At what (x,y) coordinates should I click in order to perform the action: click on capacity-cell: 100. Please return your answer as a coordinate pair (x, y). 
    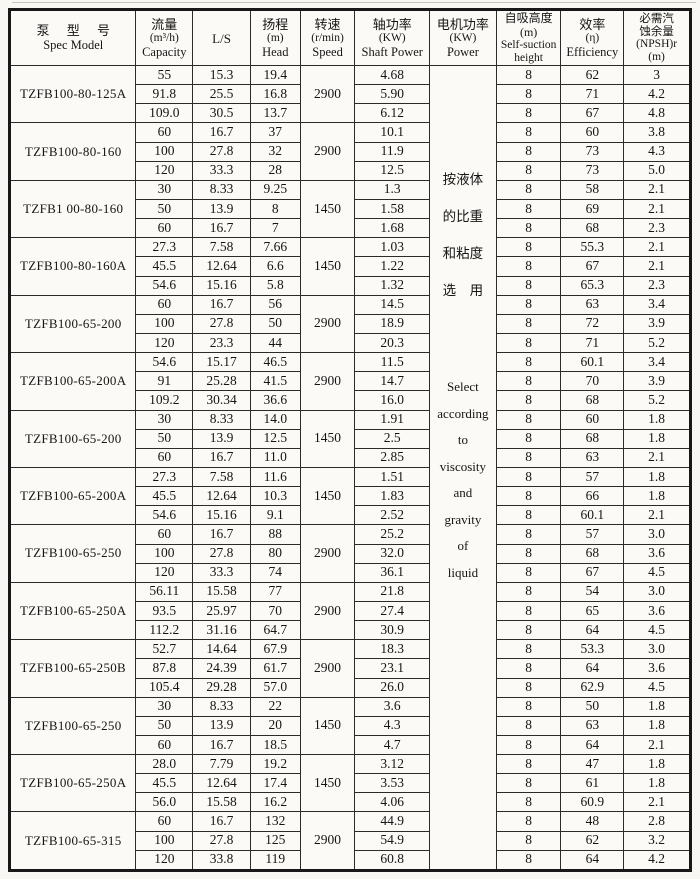
    Looking at the image, I should click on (164, 553).